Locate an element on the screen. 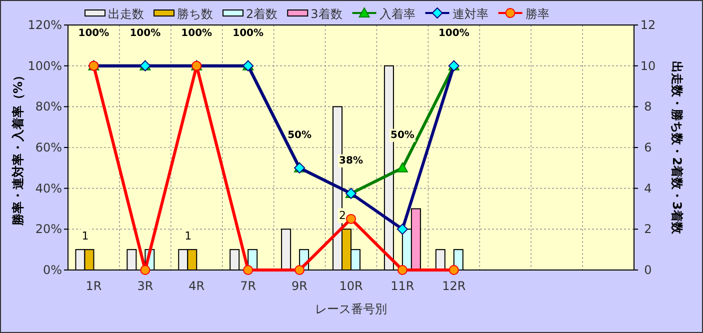 This screenshot has height=333, width=703. x-tick-label: 9R is located at coordinates (300, 286).